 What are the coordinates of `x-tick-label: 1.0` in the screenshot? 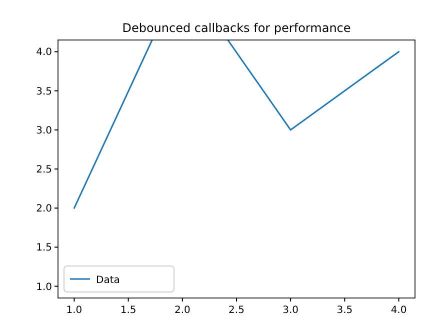 It's located at (74, 310).